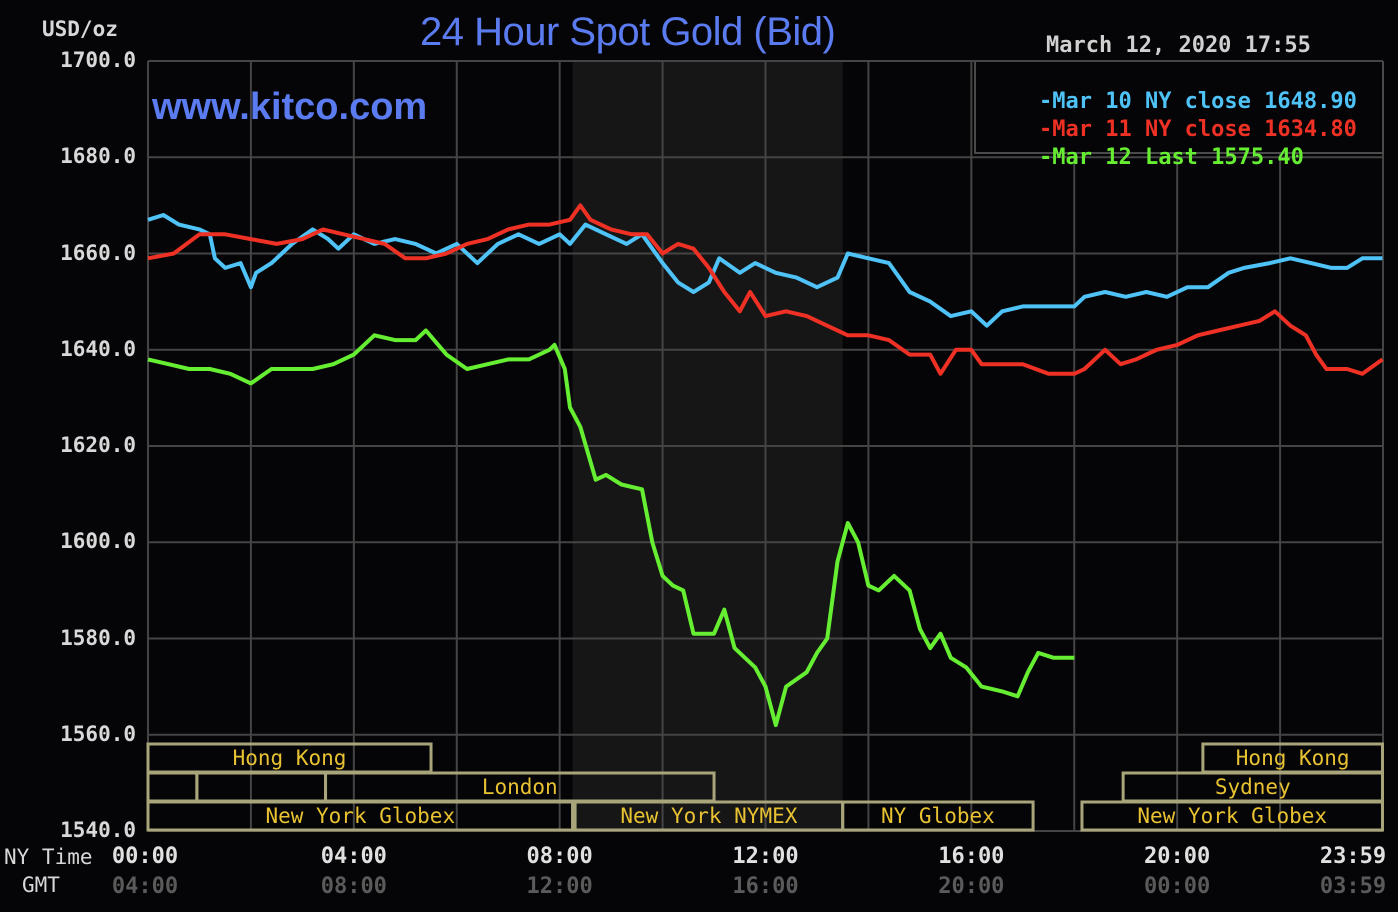 The height and width of the screenshot is (912, 1398). I want to click on x-axis-label-ny: NY Time, so click(48, 857).